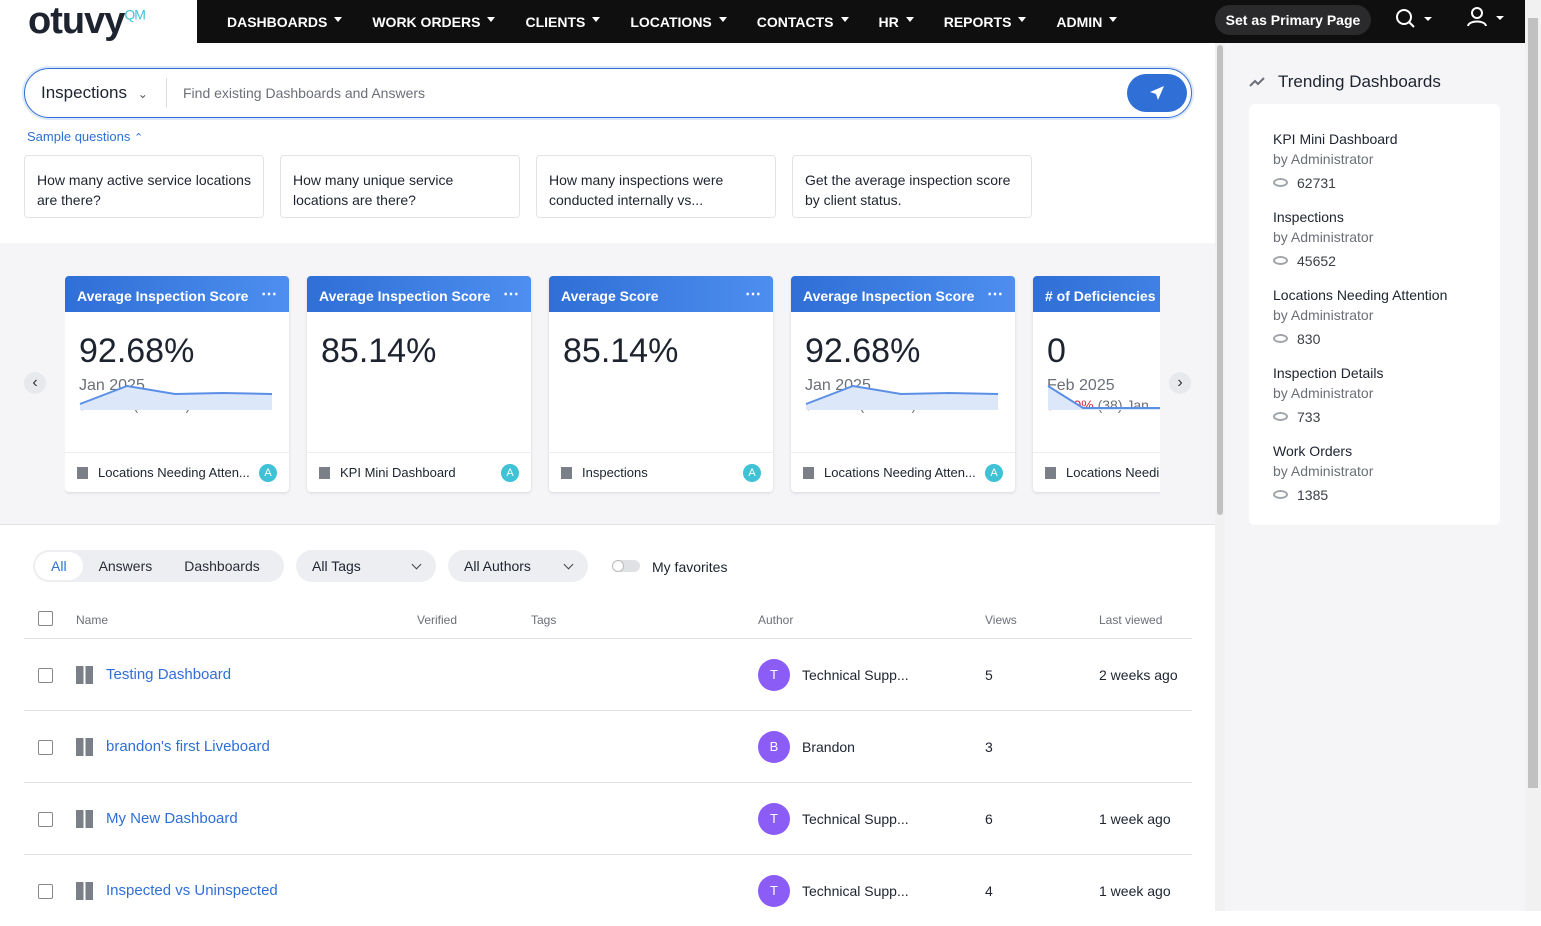  I want to click on tab: Dashboards, so click(222, 566).